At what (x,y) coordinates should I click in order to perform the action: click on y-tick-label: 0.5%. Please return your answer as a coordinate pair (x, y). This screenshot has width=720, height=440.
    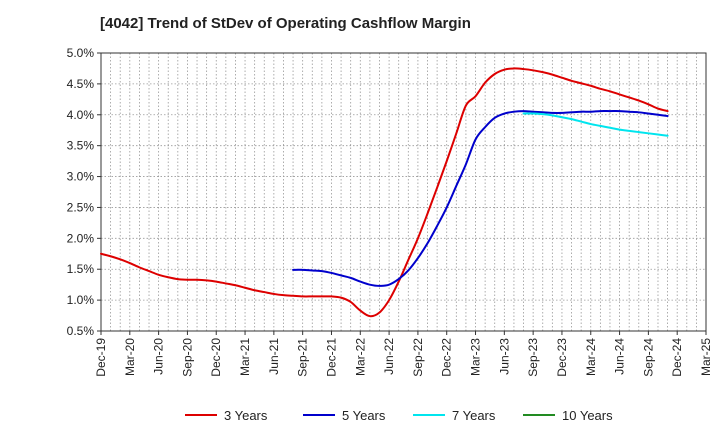
    Looking at the image, I should click on (81, 331).